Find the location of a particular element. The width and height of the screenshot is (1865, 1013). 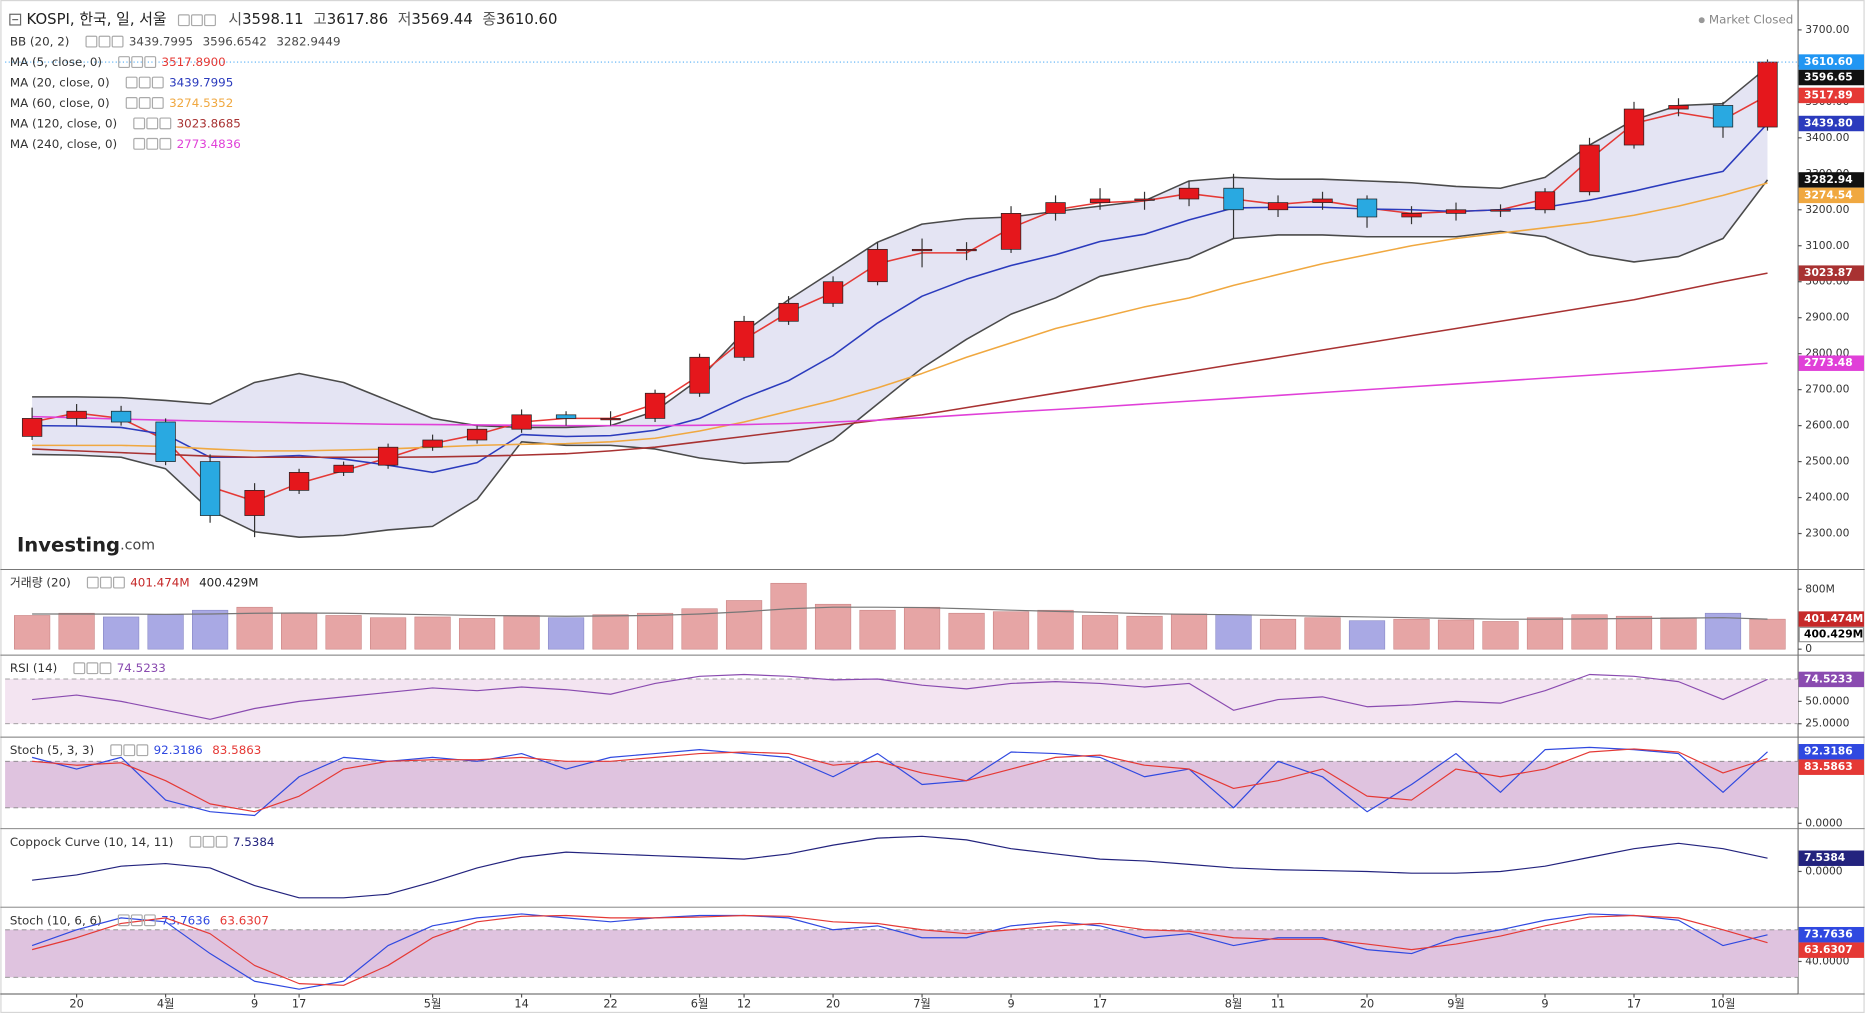

legend-value: 3023.8685 is located at coordinates (209, 123).